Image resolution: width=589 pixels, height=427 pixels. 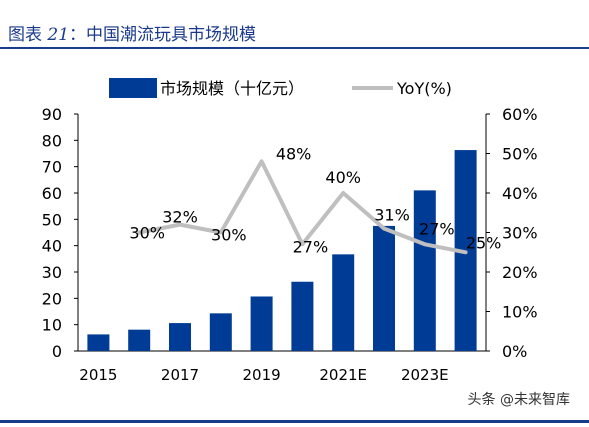 I want to click on x-tick-label: 2021E, so click(x=343, y=375).